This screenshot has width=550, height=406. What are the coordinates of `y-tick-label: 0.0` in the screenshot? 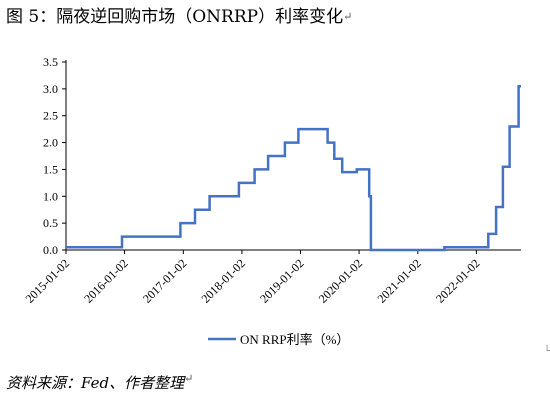 It's located at (50, 250).